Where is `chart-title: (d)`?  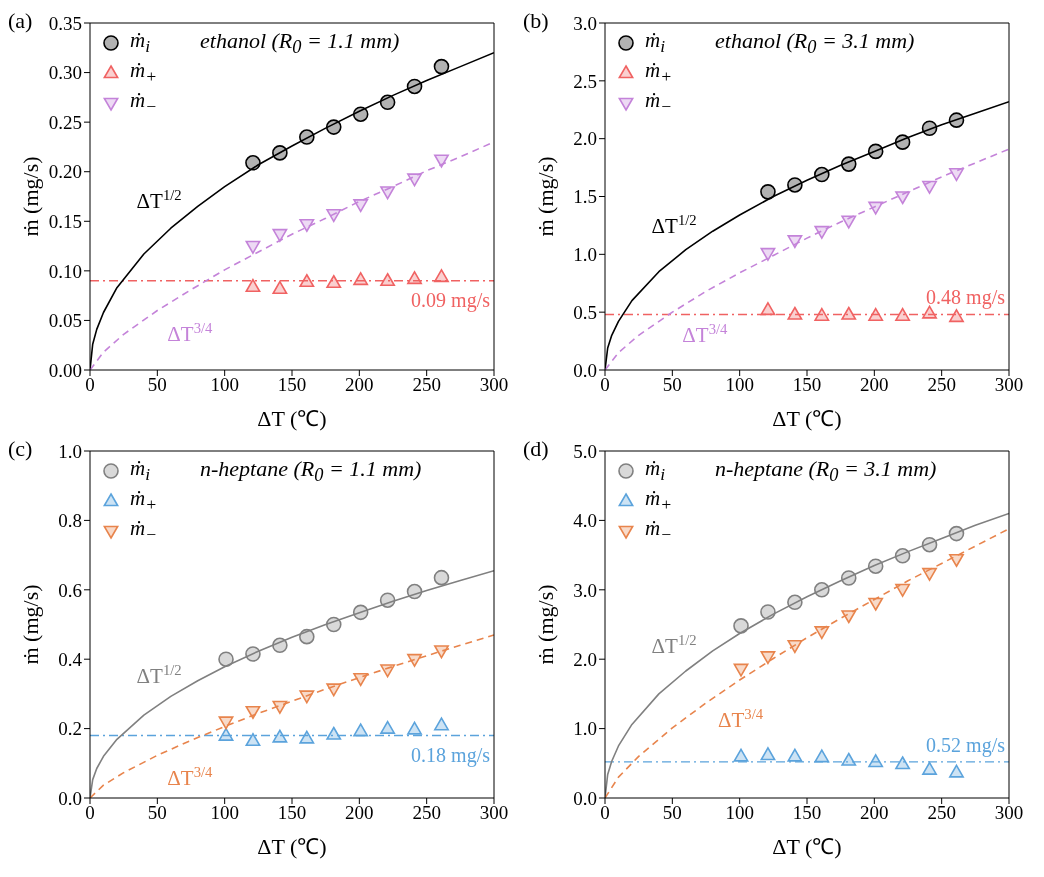
chart-title: (d) is located at coordinates (536, 449).